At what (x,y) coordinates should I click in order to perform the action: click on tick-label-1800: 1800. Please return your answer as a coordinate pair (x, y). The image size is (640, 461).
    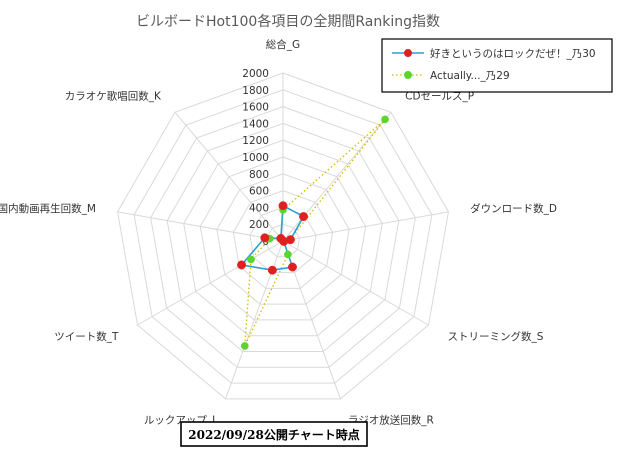
    Looking at the image, I should click on (255, 91).